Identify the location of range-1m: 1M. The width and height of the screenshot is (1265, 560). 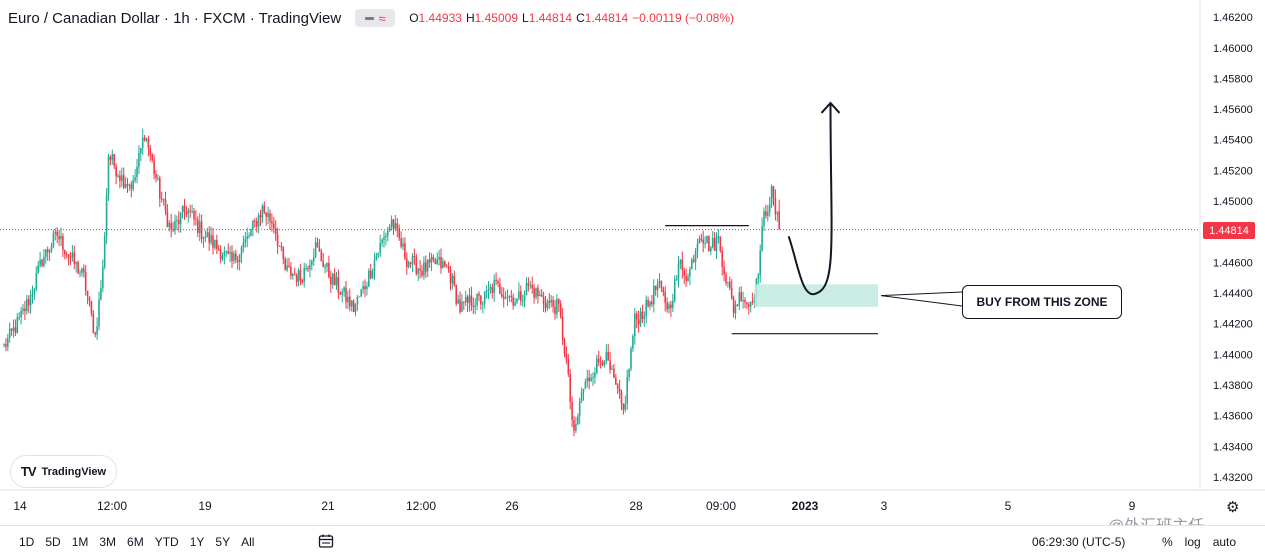
(80, 542).